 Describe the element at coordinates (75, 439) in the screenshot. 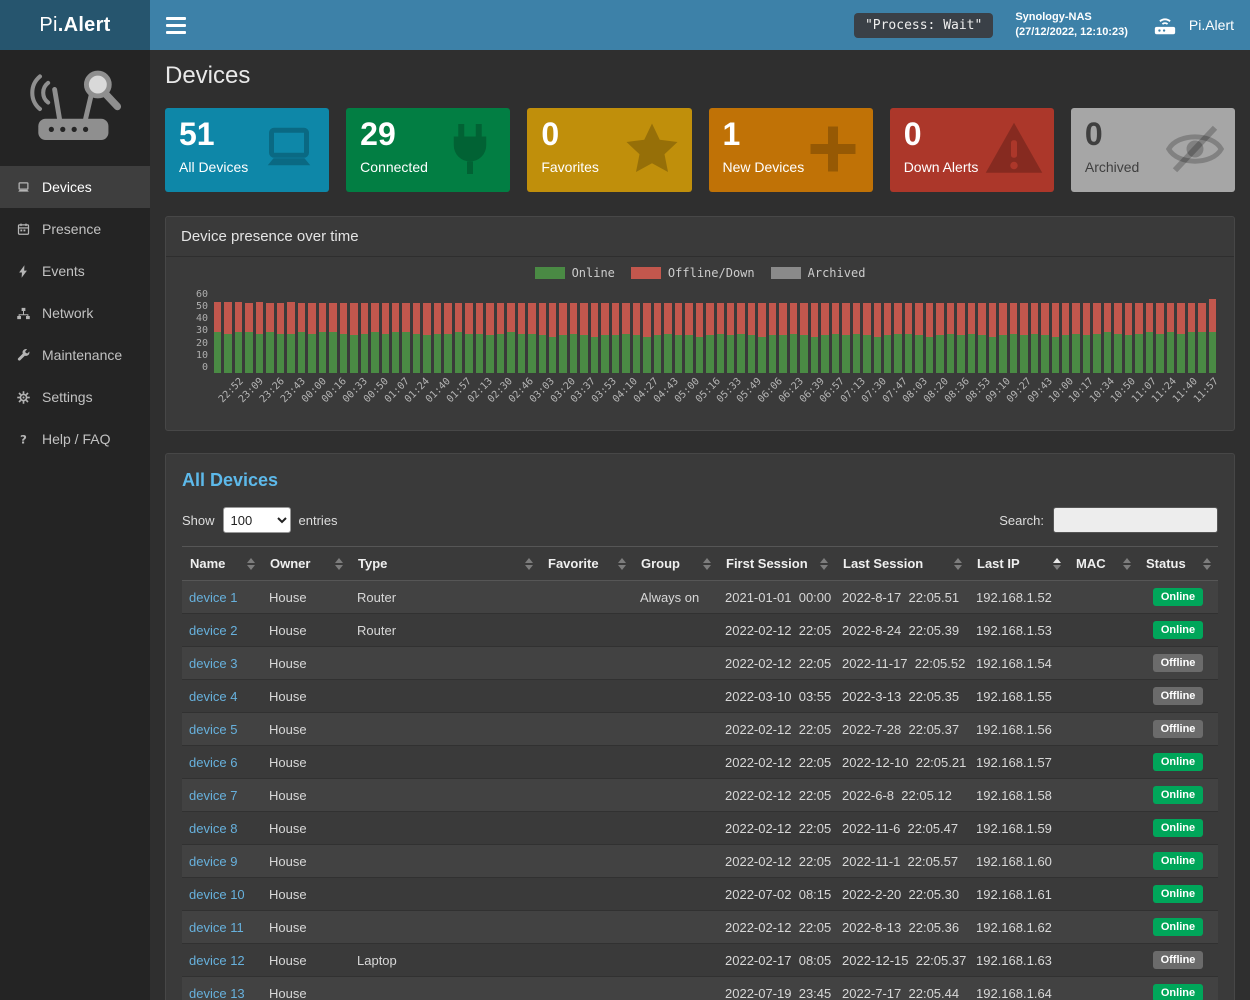

I see `sidebar-item-help-faq: ? Help / FAQ` at that location.